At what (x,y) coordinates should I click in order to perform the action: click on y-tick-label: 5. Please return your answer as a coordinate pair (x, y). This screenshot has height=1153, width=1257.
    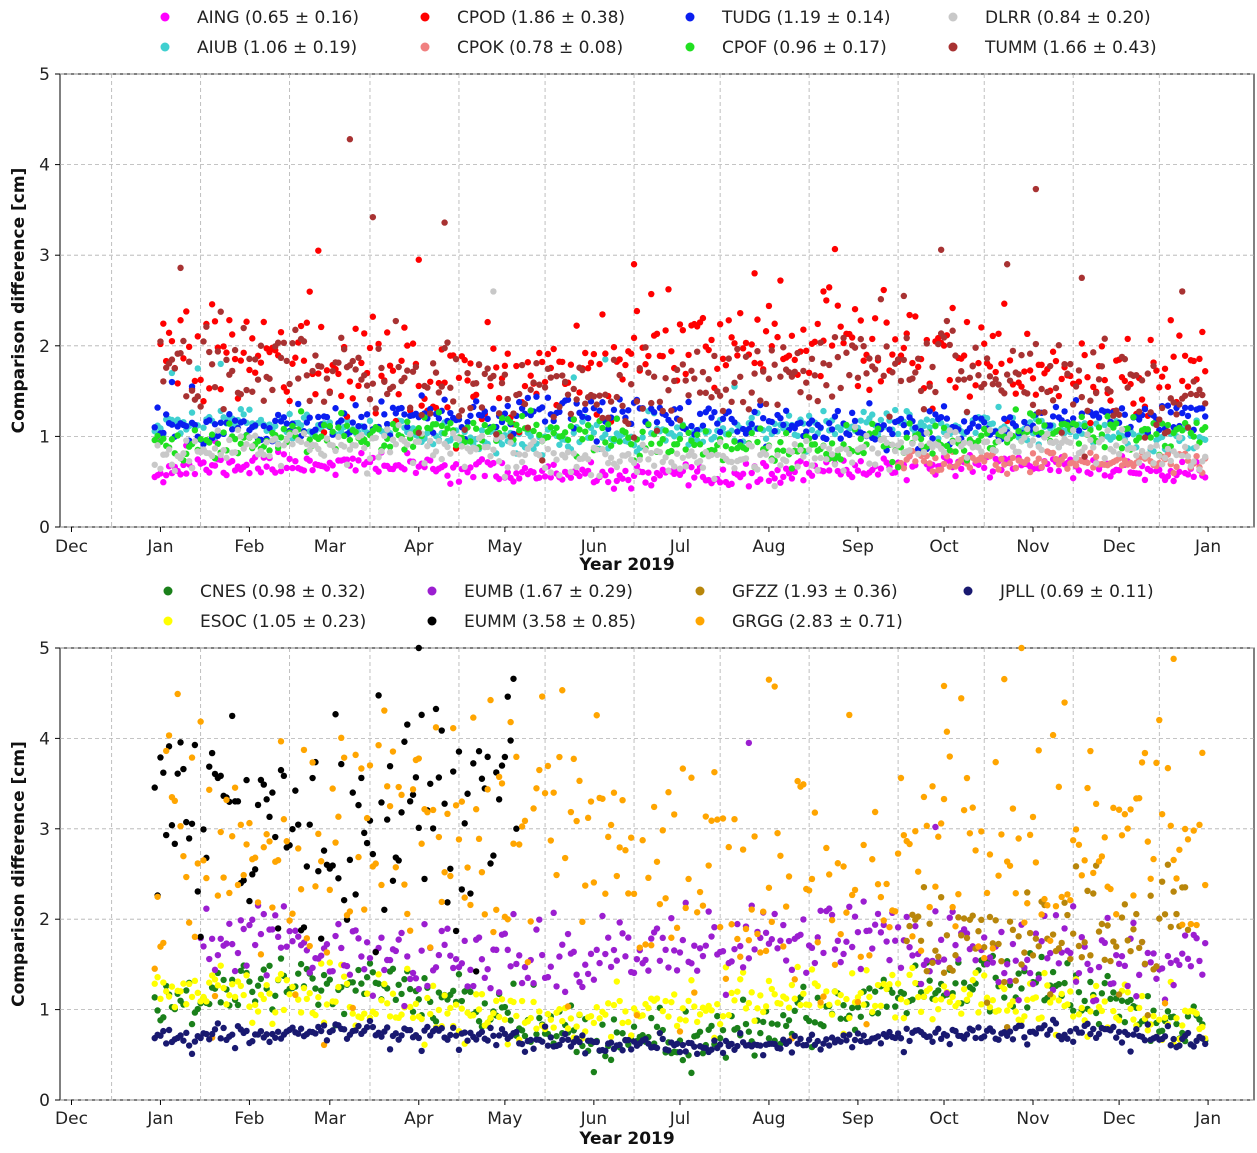
    Looking at the image, I should click on (44, 649).